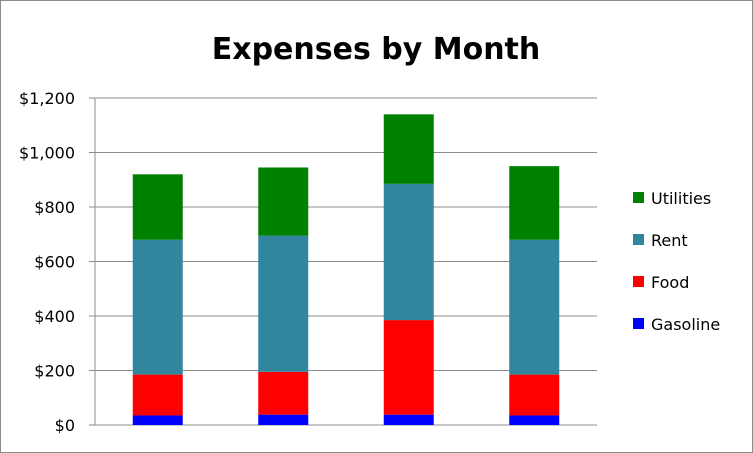 The image size is (753, 453). What do you see at coordinates (376, 49) in the screenshot?
I see `chart-title: Expenses by Month` at bounding box center [376, 49].